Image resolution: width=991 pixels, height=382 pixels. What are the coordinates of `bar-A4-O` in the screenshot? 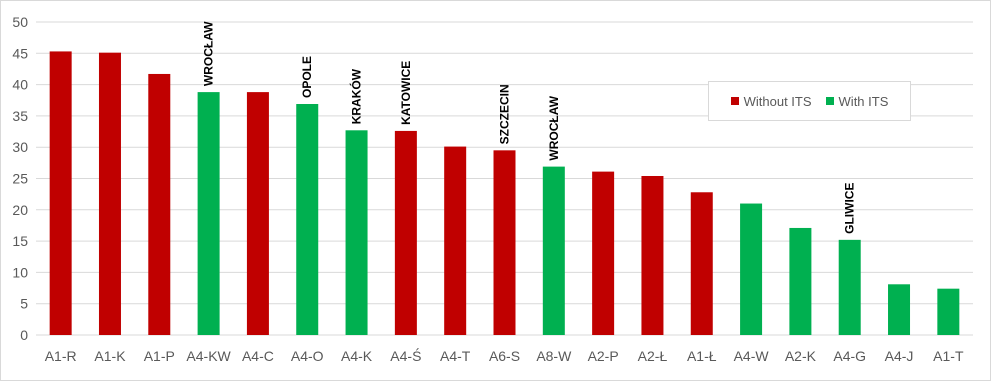 It's located at (307, 219).